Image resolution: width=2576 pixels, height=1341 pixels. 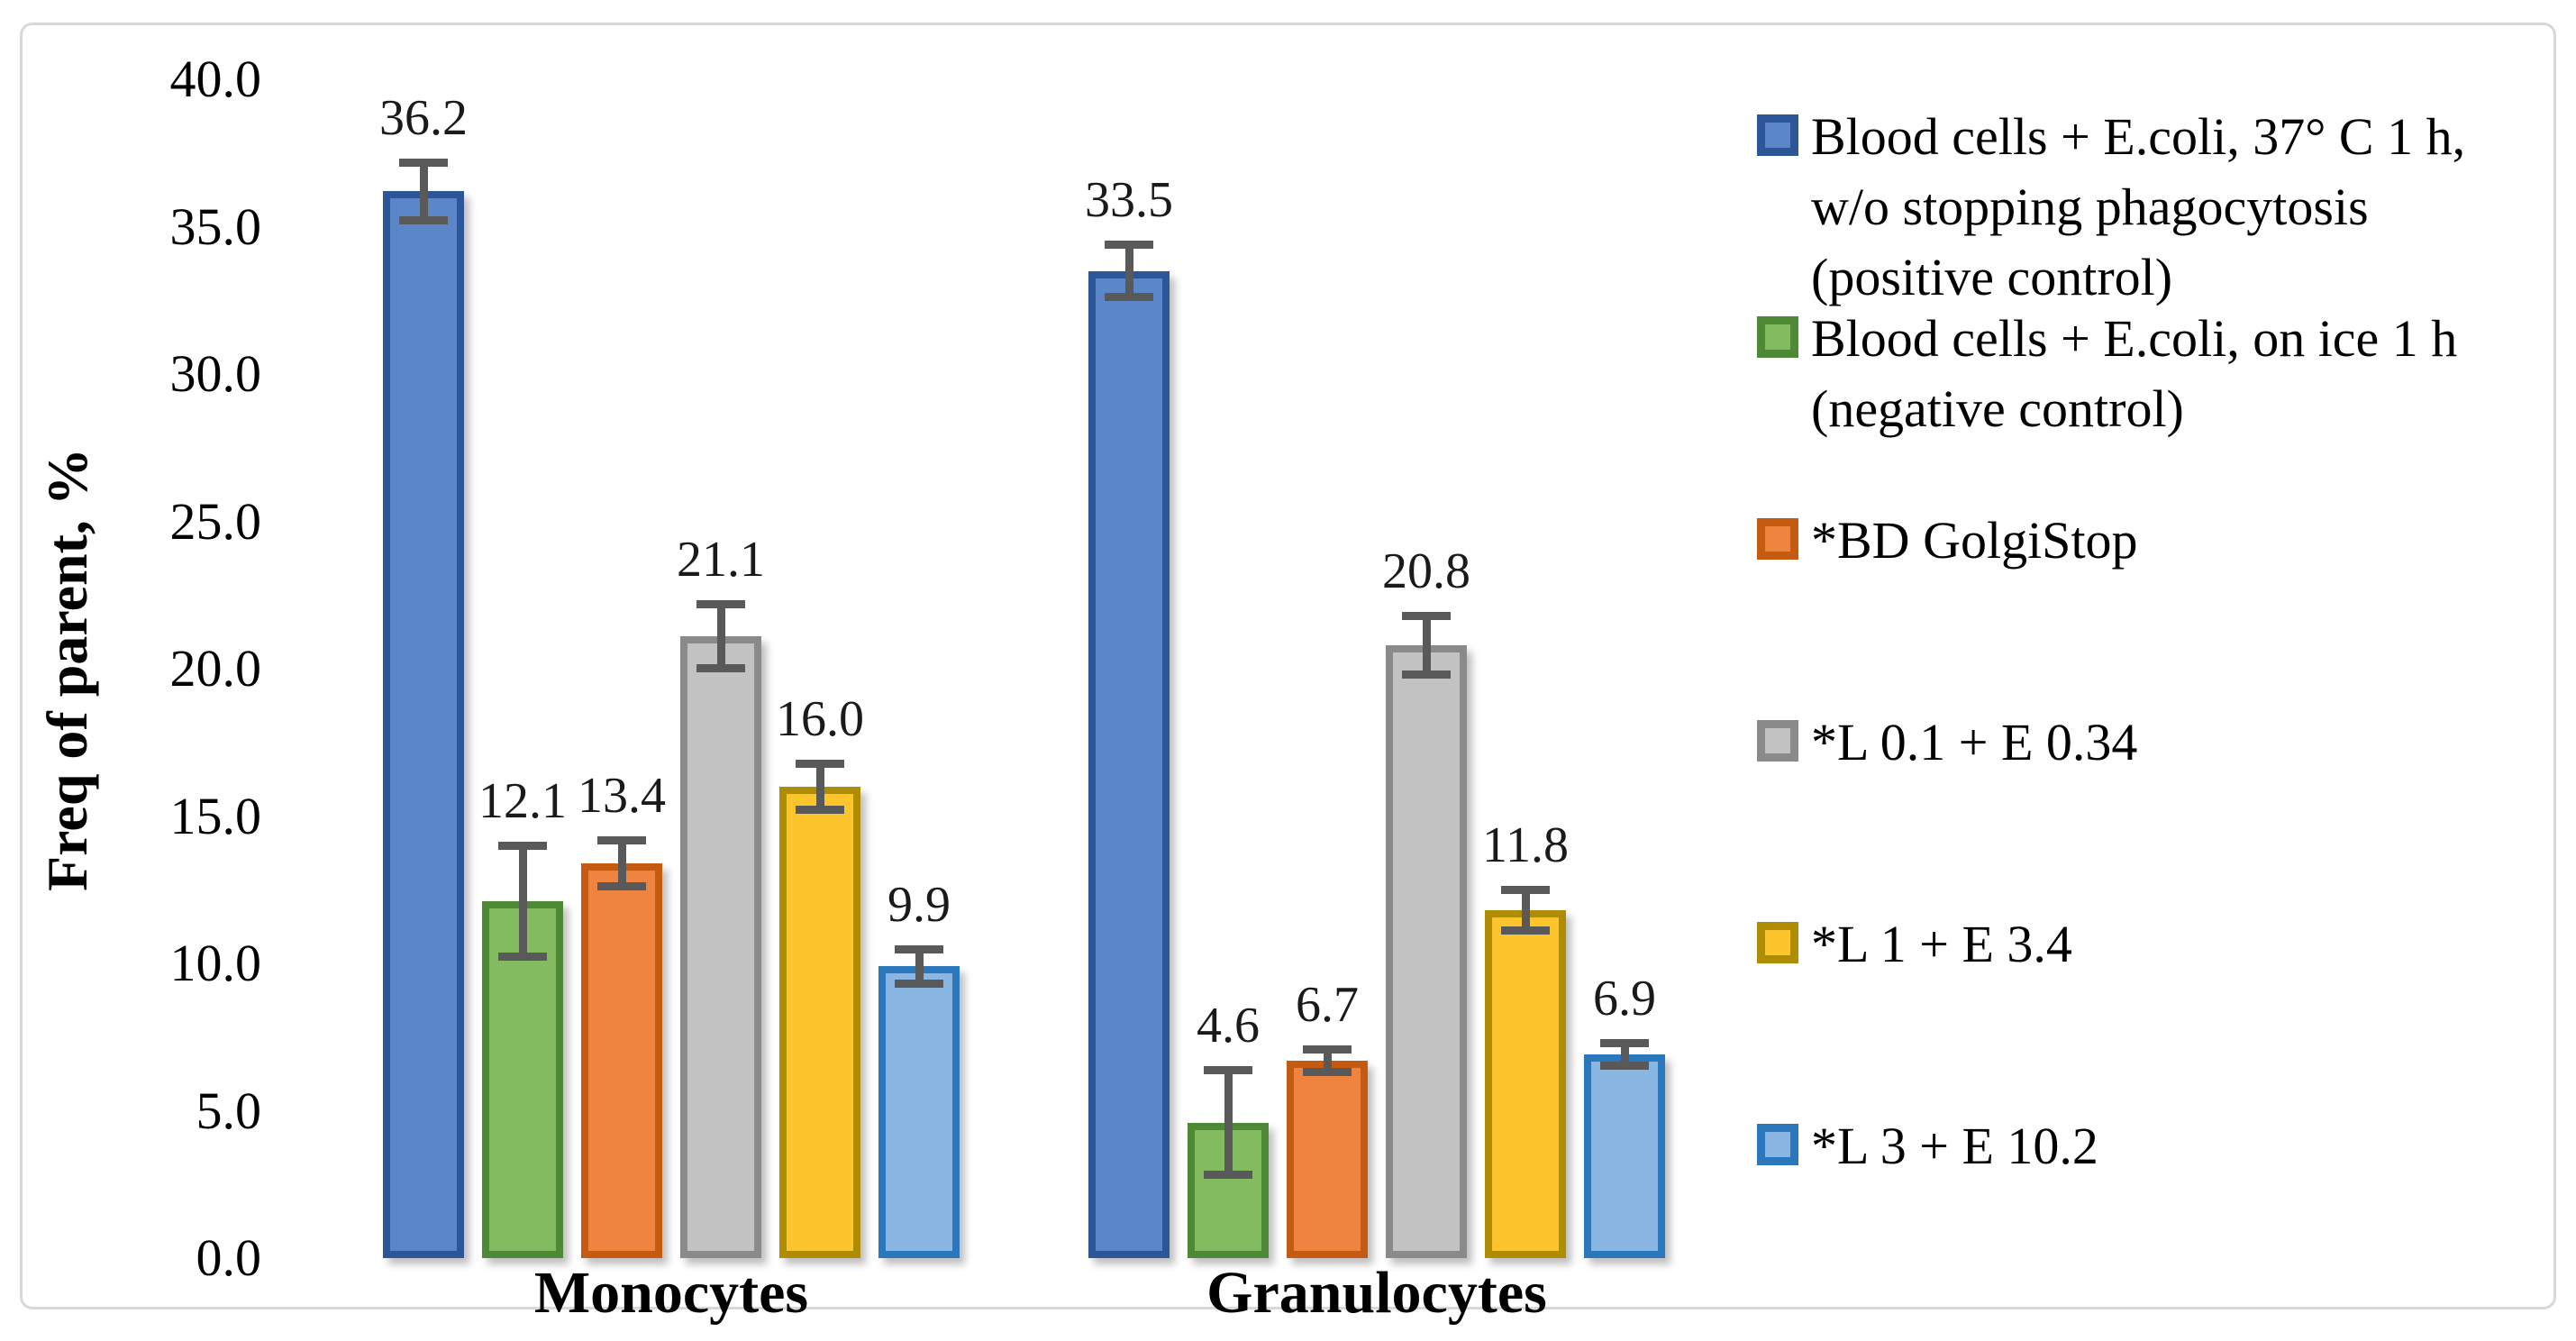 I want to click on bar-granulocytes-s3, so click(x=1327, y=1159).